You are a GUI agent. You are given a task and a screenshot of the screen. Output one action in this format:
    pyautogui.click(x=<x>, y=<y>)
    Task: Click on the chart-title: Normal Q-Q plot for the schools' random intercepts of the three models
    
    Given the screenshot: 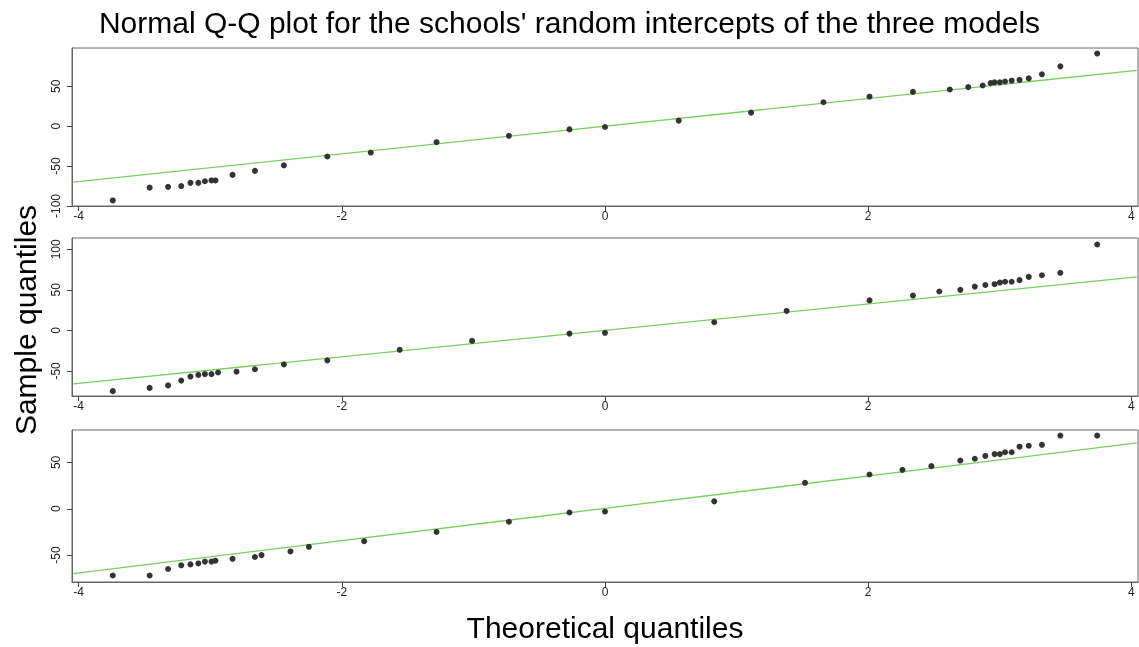 What is the action you would take?
    pyautogui.click(x=569, y=22)
    